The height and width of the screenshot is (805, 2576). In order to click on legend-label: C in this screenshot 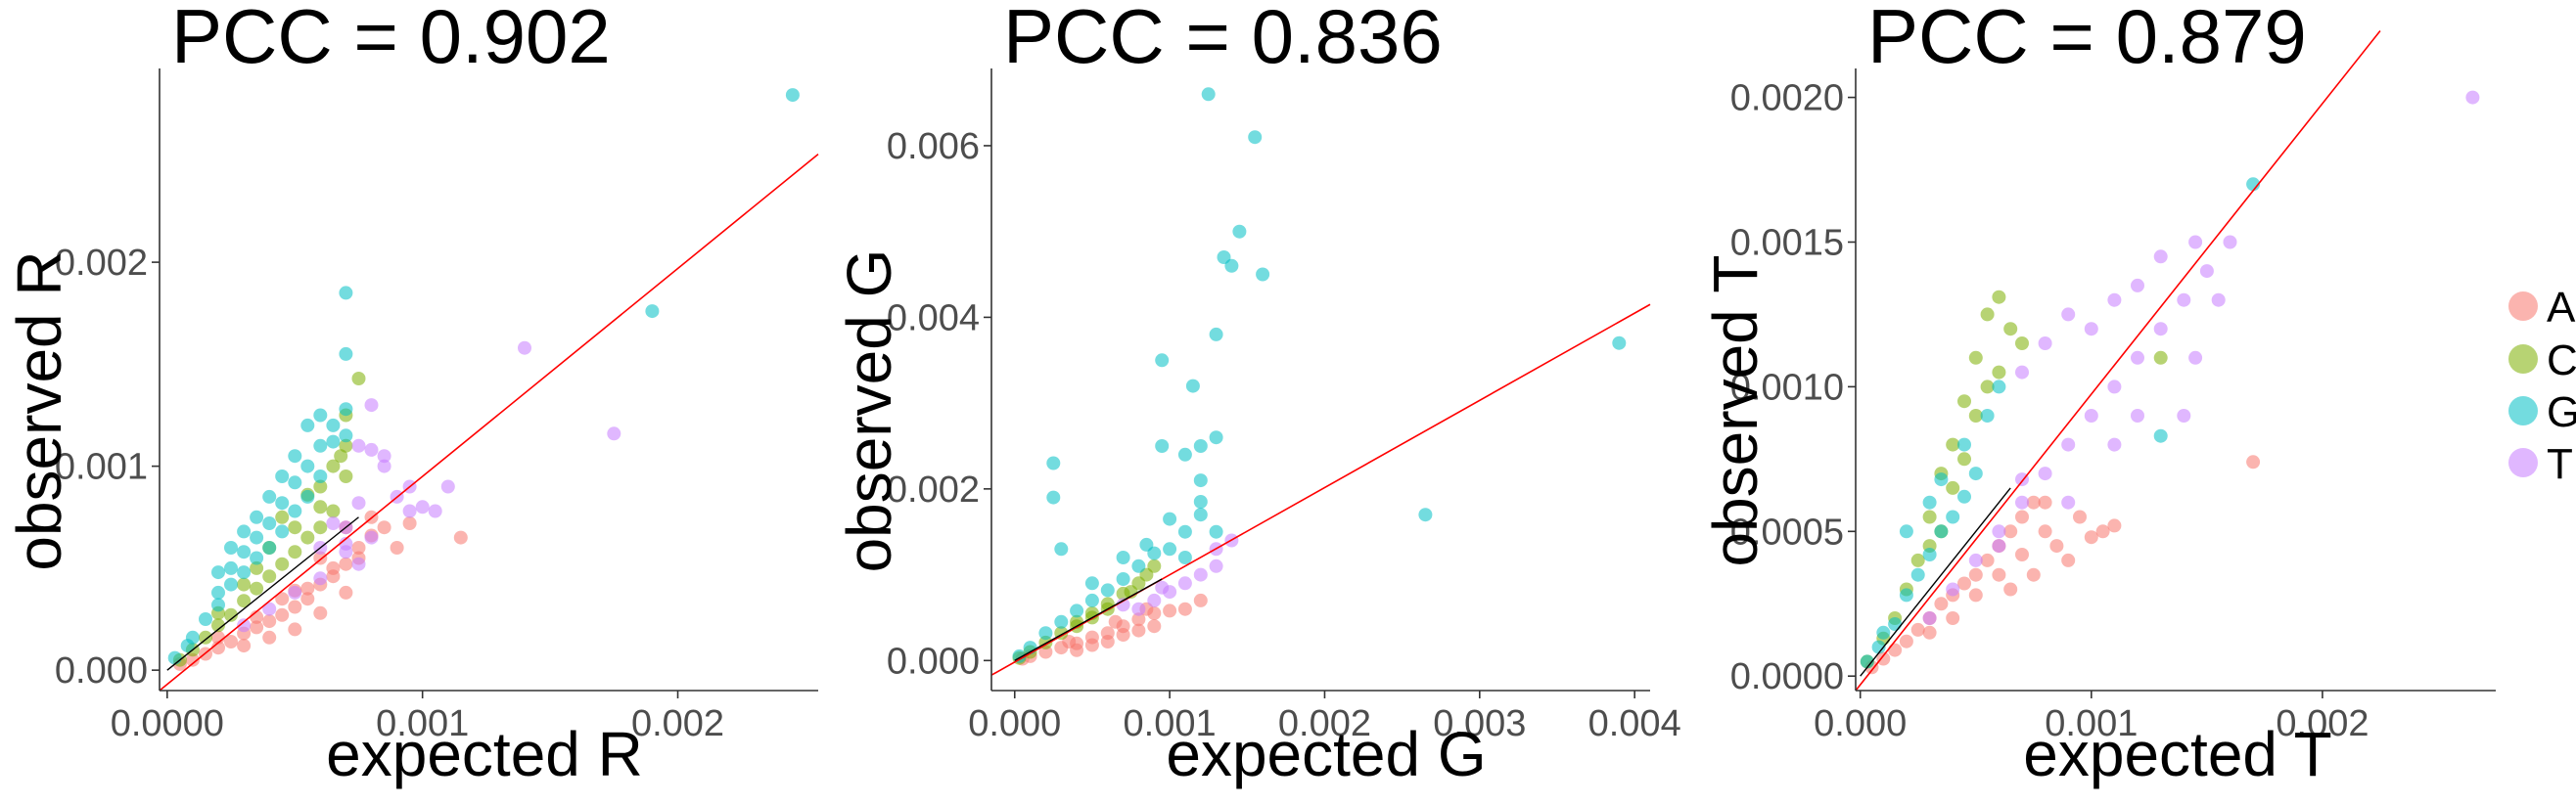, I will do `click(2562, 360)`.